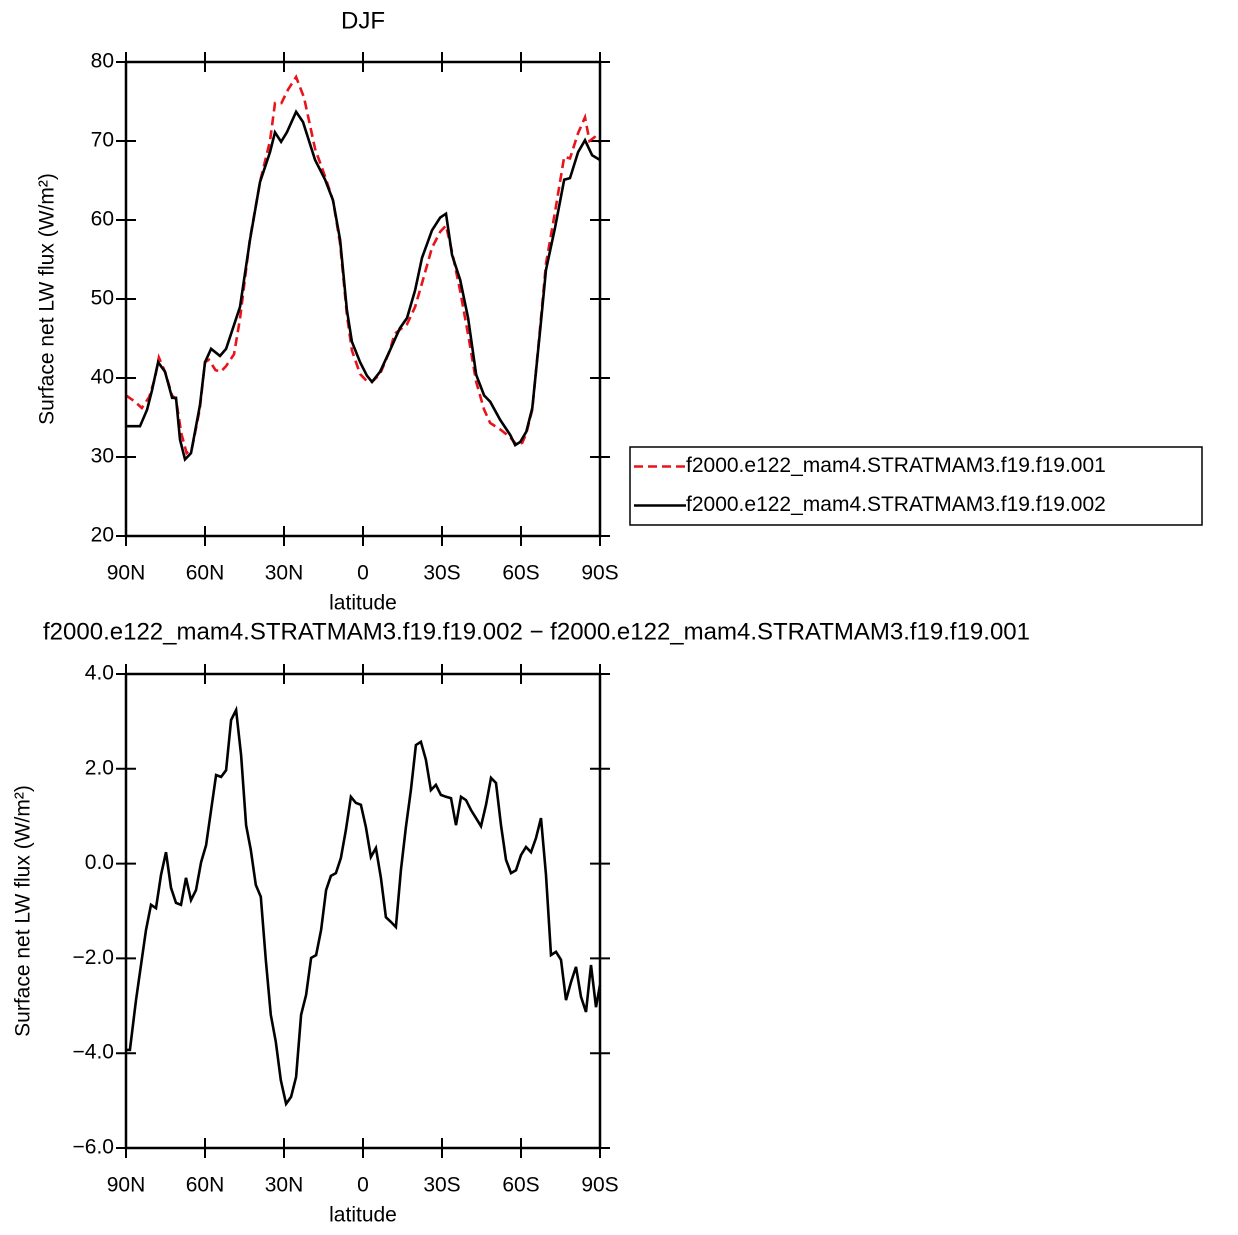 This screenshot has width=1238, height=1235. What do you see at coordinates (102, 219) in the screenshot?
I see `y-tick-label: 60` at bounding box center [102, 219].